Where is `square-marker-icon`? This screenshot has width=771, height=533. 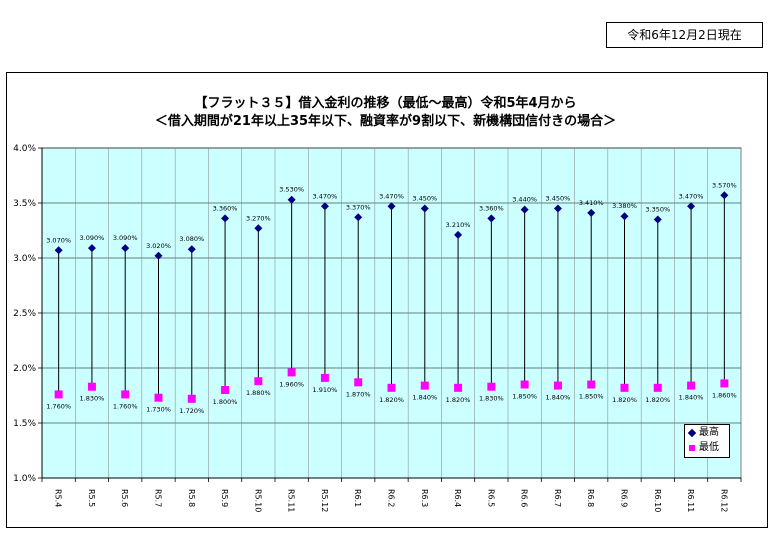
square-marker-icon is located at coordinates (692, 447).